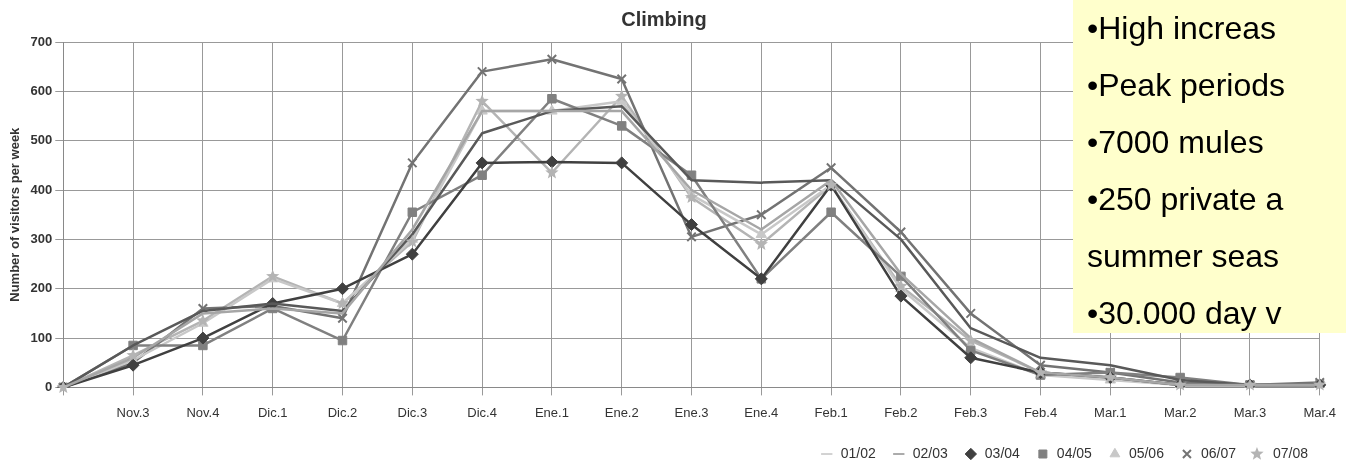 The width and height of the screenshot is (1346, 471). What do you see at coordinates (41, 288) in the screenshot?
I see `y-tick-label: 200` at bounding box center [41, 288].